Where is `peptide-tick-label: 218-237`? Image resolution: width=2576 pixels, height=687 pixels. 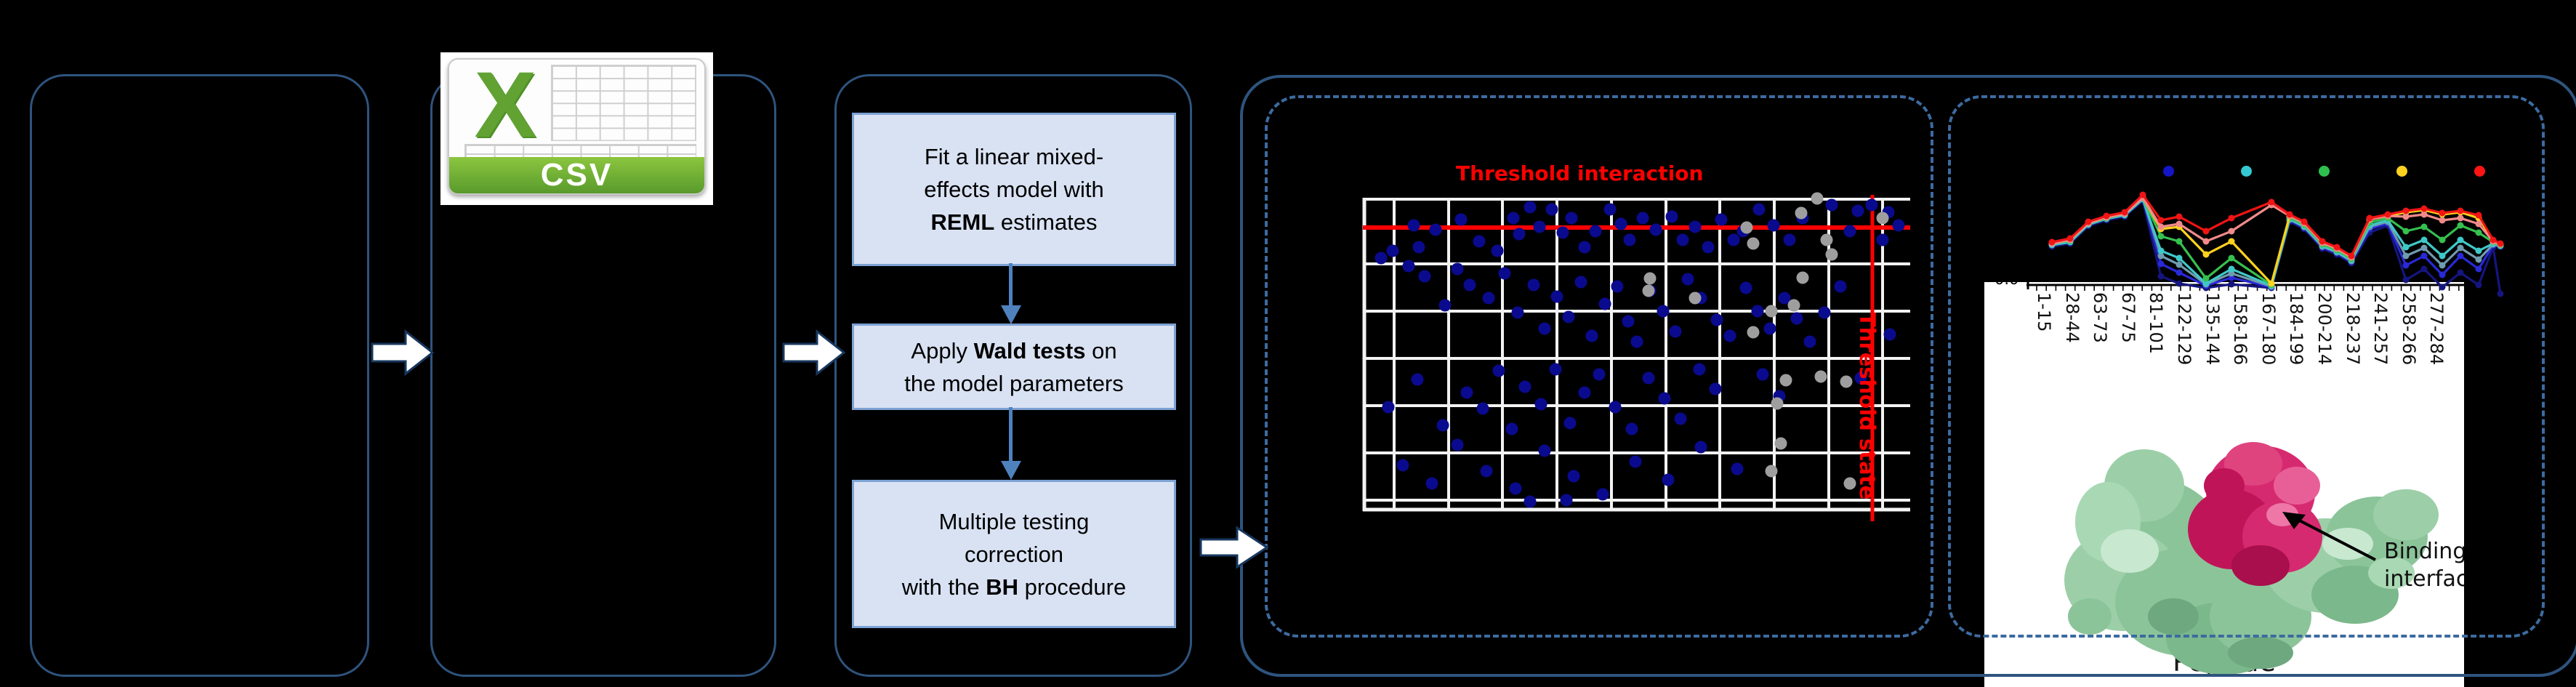 peptide-tick-label: 218-237 is located at coordinates (2352, 329).